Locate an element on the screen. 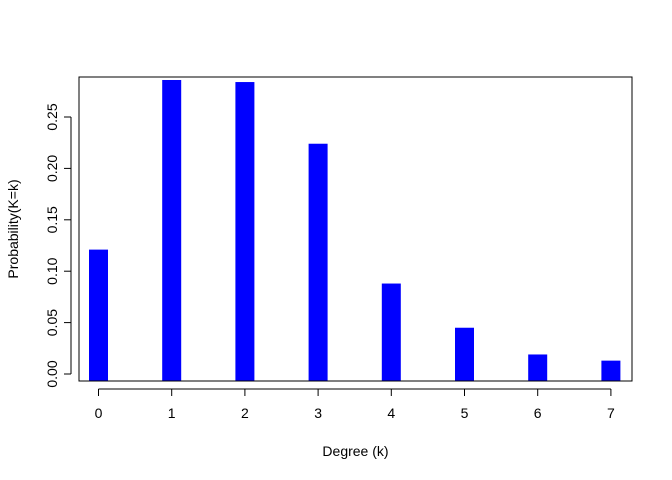 The height and width of the screenshot is (480, 672). x-tick-label: 3 is located at coordinates (318, 413).